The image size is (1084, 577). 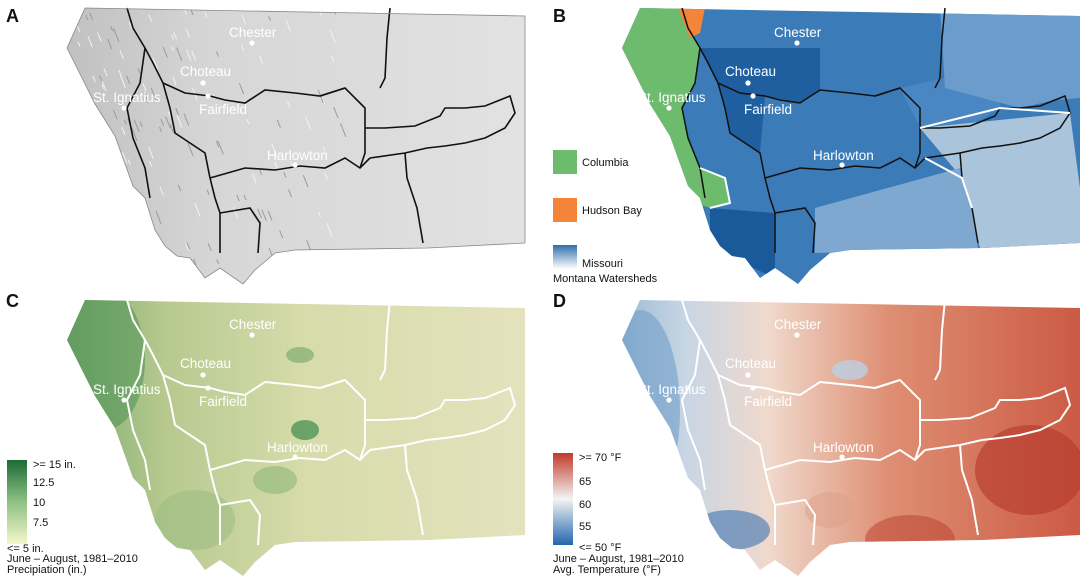 What do you see at coordinates (607, 570) in the screenshot?
I see `legend-caption-temp-unit: Avg. Temperature (°F)` at bounding box center [607, 570].